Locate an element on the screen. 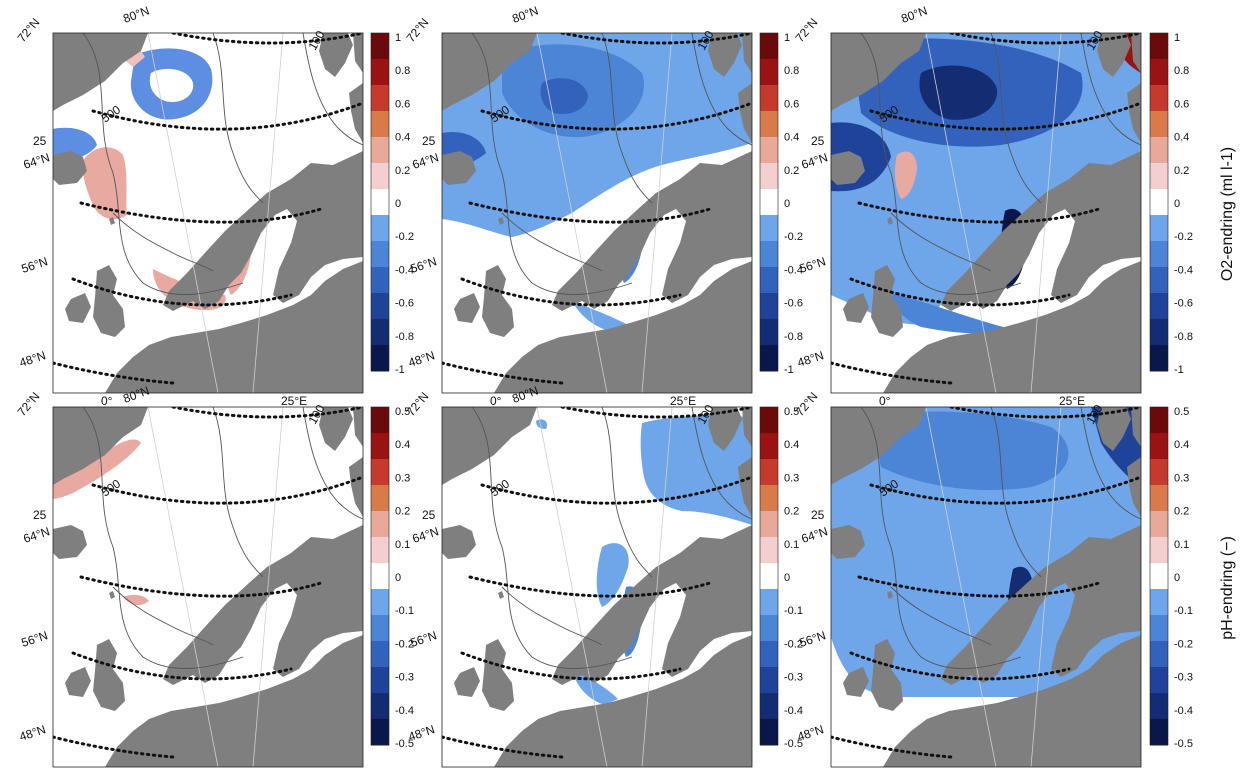 This screenshot has height=772, width=1260. lat-label-80n: 80°N is located at coordinates (914, 14).